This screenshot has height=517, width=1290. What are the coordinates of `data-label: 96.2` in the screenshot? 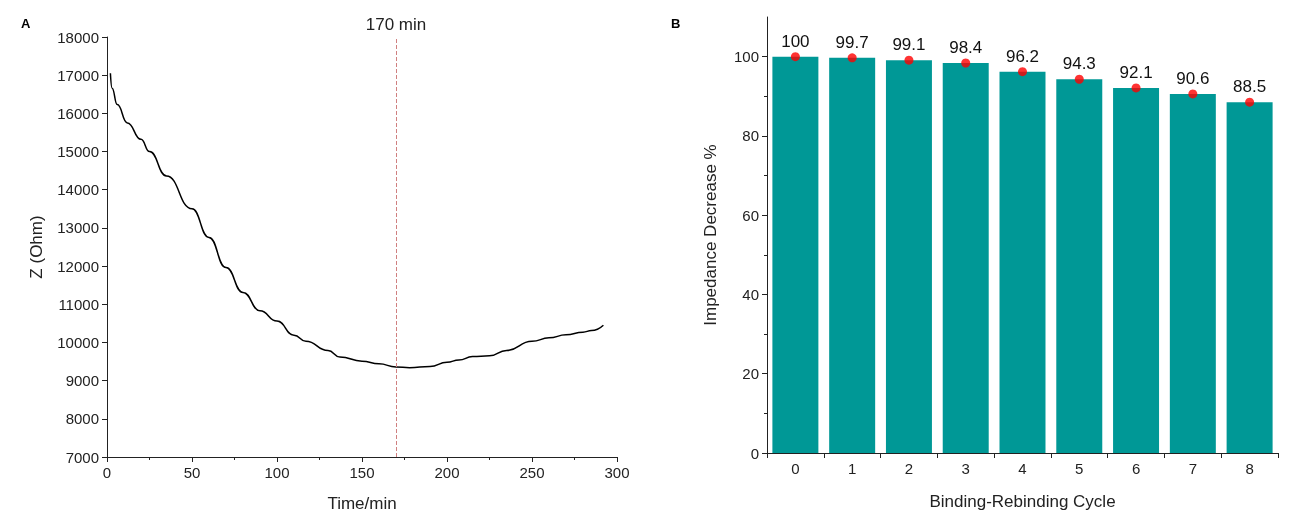 It's located at (1022, 56).